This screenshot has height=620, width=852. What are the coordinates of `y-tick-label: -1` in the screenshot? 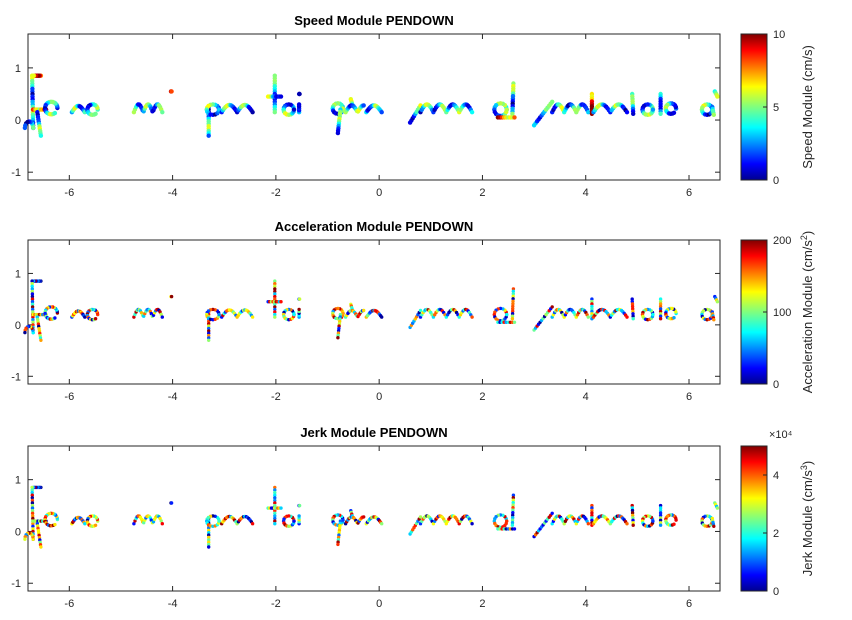 It's located at (16, 377).